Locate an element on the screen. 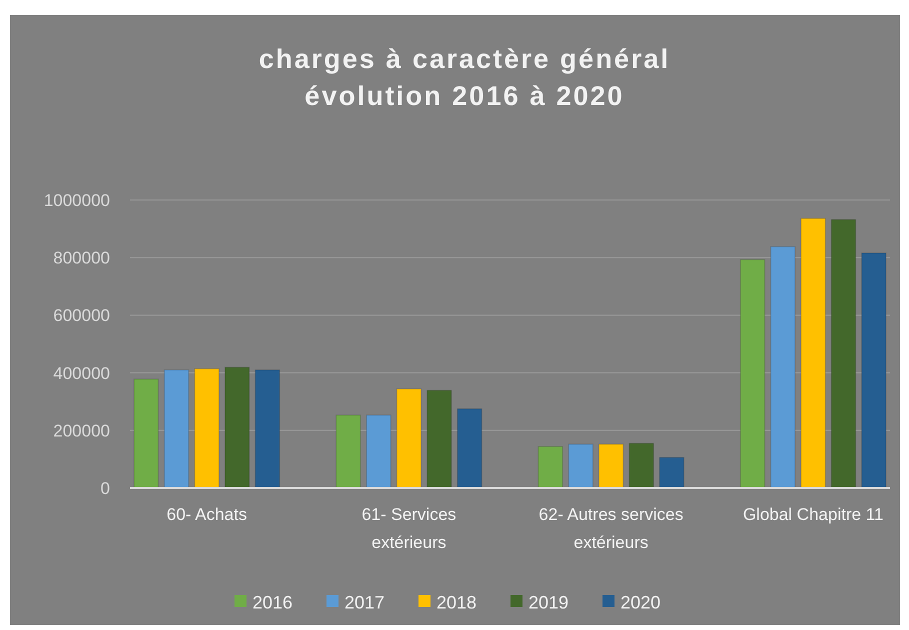 Image resolution: width=909 pixels, height=630 pixels. y-tick-label: 200000 is located at coordinates (81, 430).